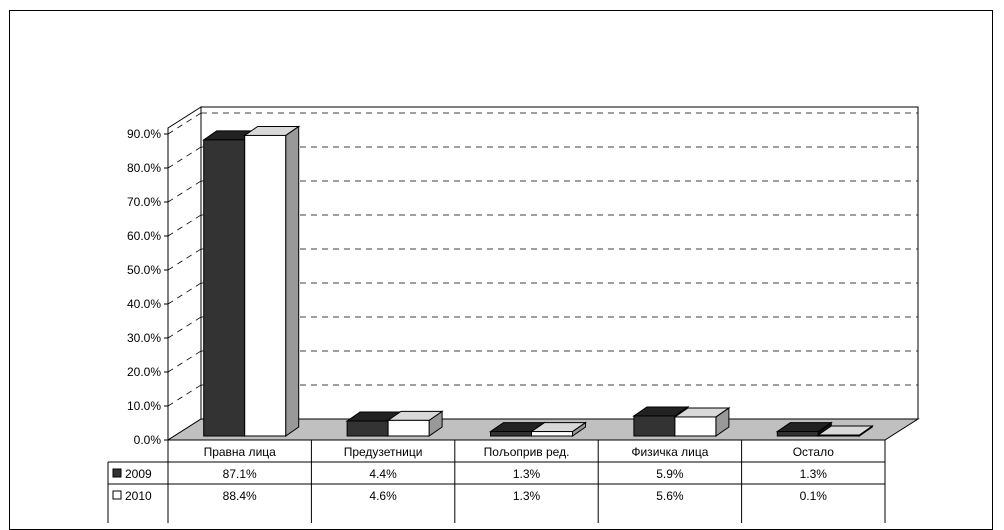 The image size is (1004, 530). Describe the element at coordinates (527, 452) in the screenshot. I see `category-label: Пољоприв ред.` at that location.